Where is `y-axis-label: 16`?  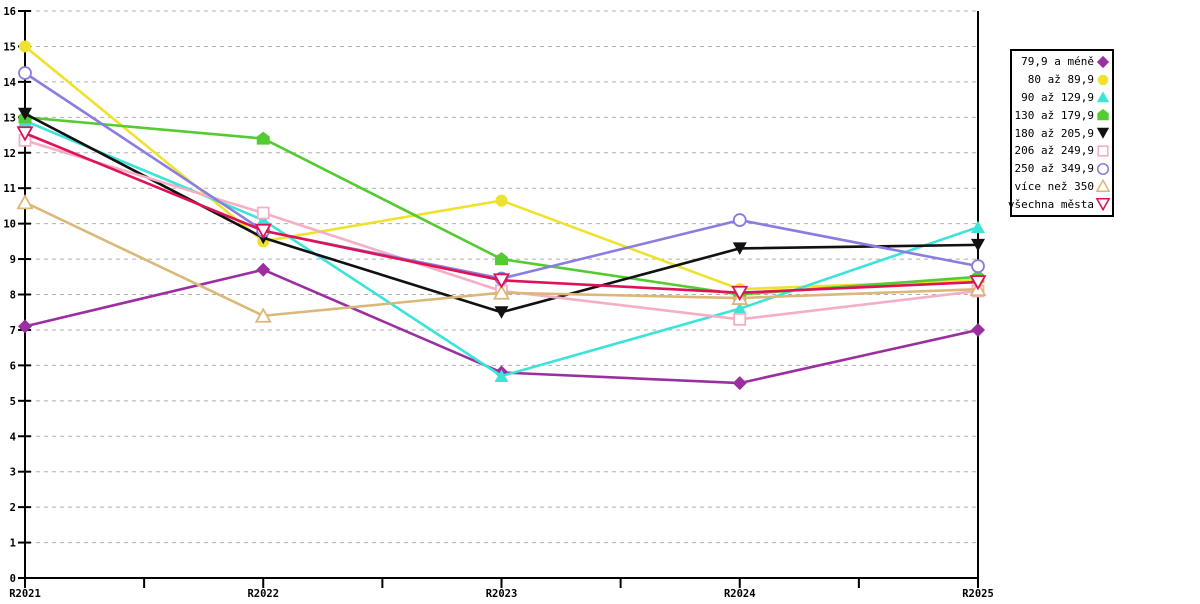
y-axis-label: 16 is located at coordinates (9, 12).